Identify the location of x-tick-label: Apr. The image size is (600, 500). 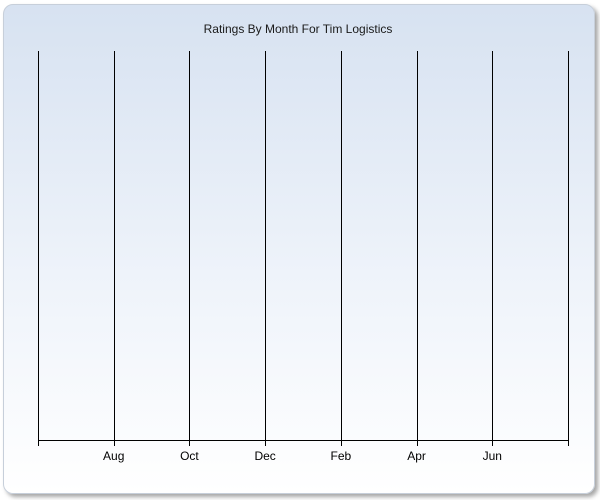
(416, 456).